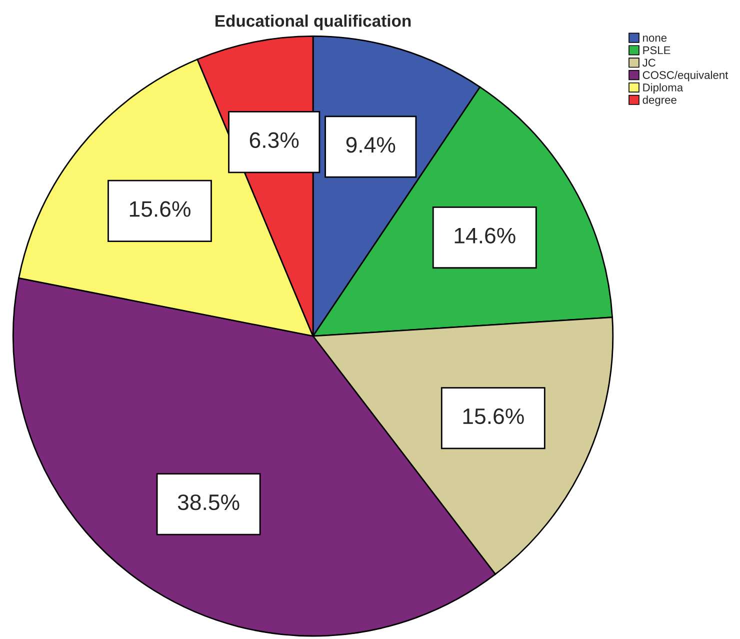  Describe the element at coordinates (649, 62) in the screenshot. I see `legend-label: JC` at that location.